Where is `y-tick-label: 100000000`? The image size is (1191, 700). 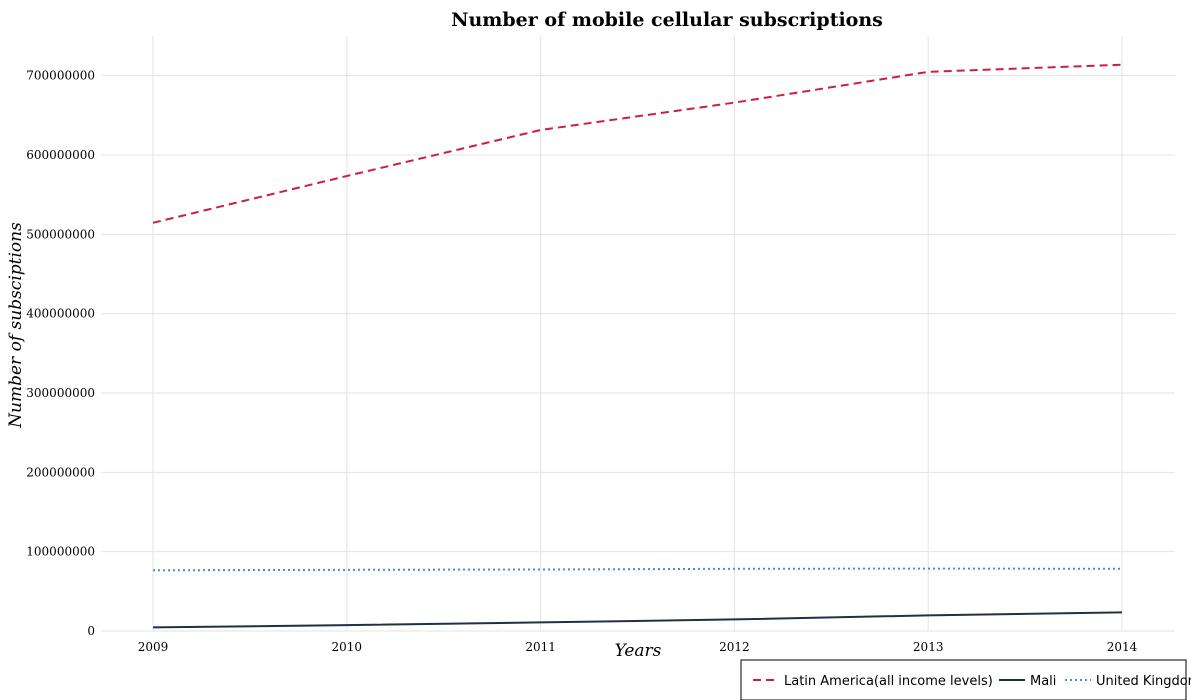
y-tick-label: 100000000 is located at coordinates (60, 552).